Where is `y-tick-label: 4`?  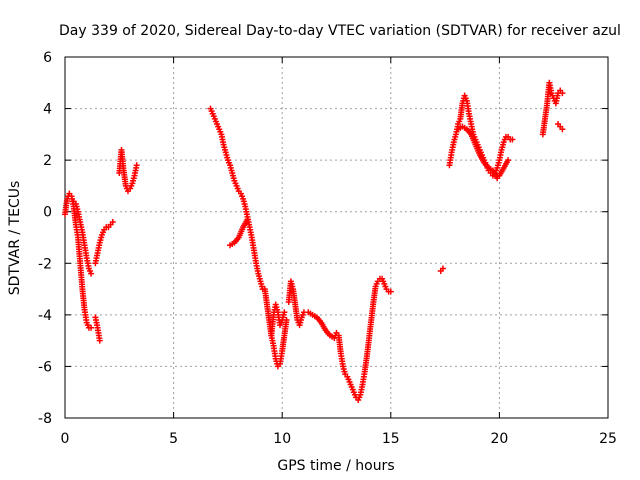 y-tick-label: 4 is located at coordinates (47, 110).